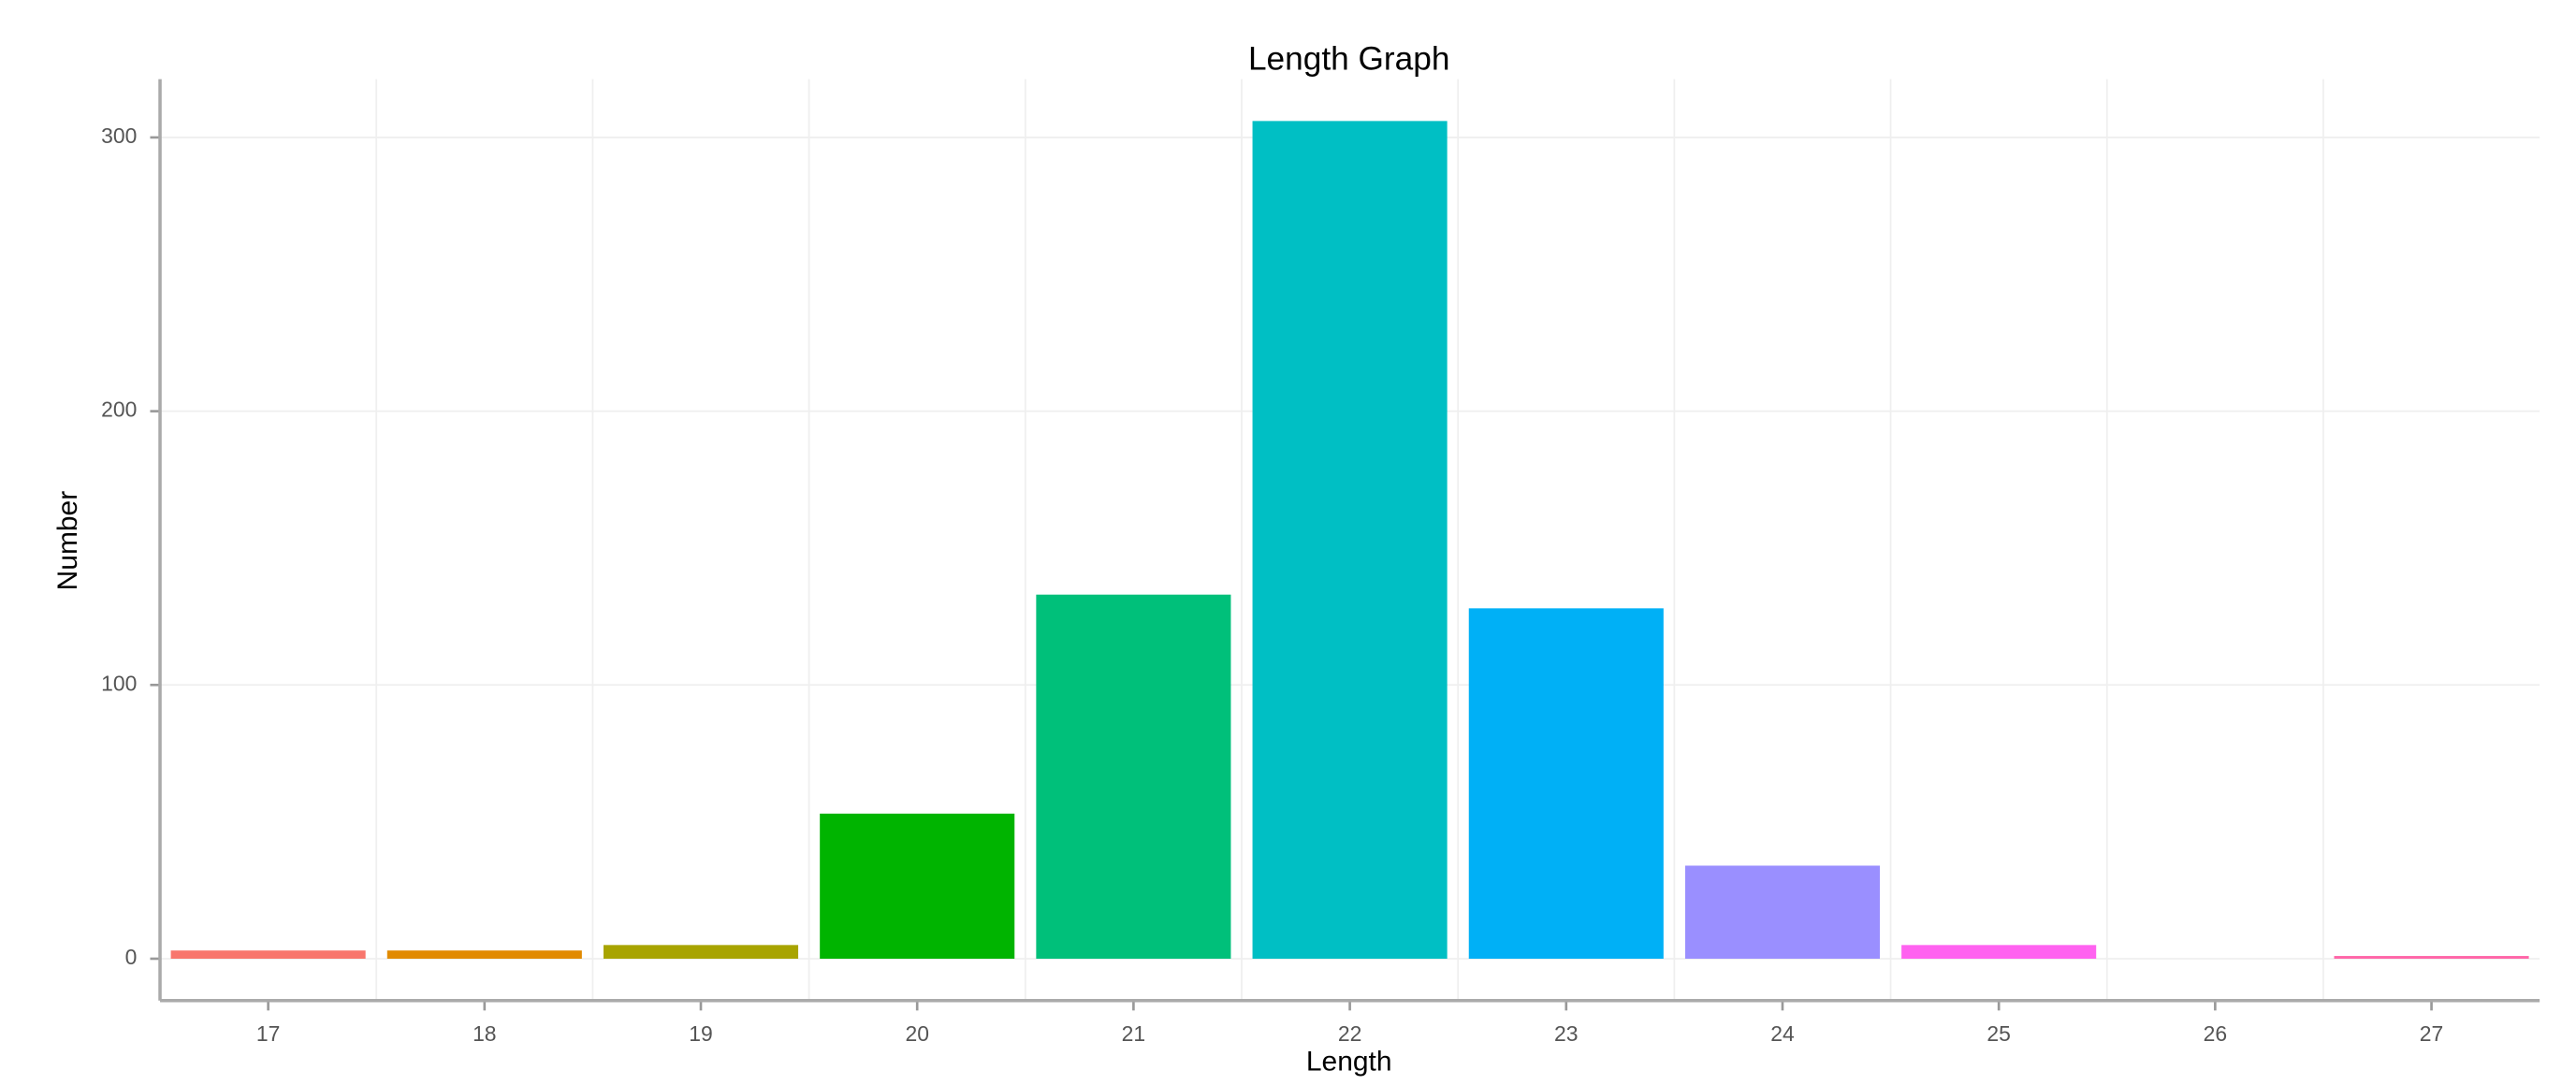  Describe the element at coordinates (1998, 1033) in the screenshot. I see `x-tick-label: 25` at that location.